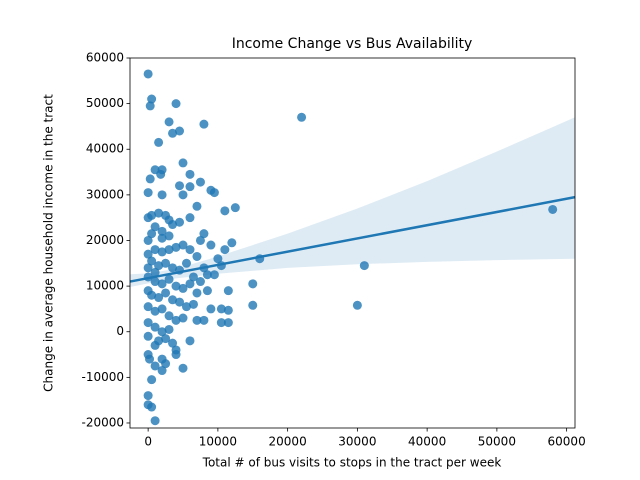 Image resolution: width=640 pixels, height=480 pixels. What do you see at coordinates (567, 442) in the screenshot?
I see `x-tick-label: 60000` at bounding box center [567, 442].